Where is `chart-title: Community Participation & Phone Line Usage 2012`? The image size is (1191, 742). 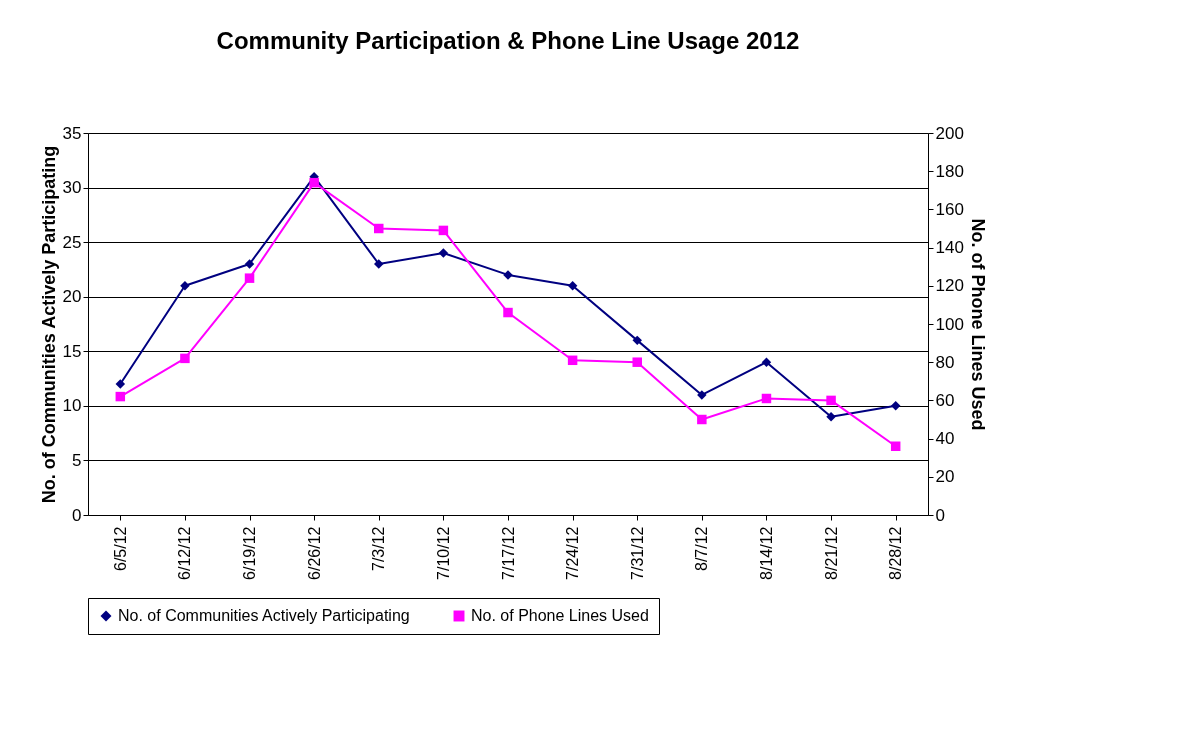 chart-title: Community Participation & Phone Line Usage 2012 is located at coordinates (508, 40).